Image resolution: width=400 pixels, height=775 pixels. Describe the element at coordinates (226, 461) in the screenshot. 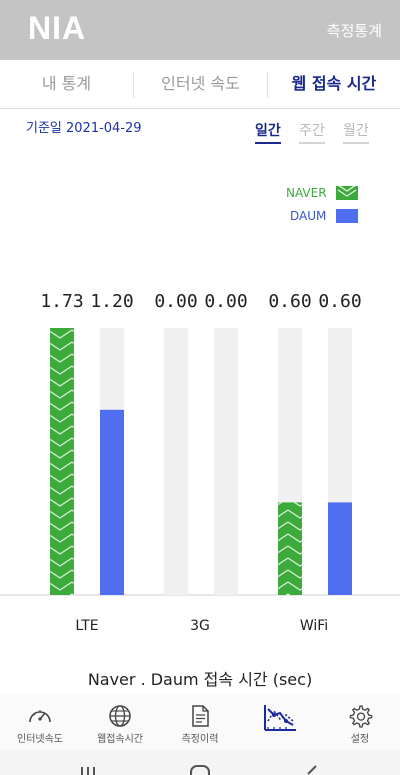

I see `bar-track-daum-3g` at that location.